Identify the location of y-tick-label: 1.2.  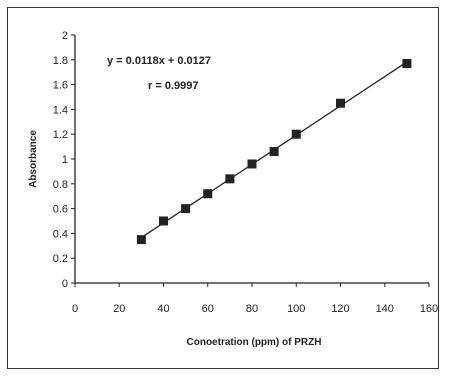
(60, 135).